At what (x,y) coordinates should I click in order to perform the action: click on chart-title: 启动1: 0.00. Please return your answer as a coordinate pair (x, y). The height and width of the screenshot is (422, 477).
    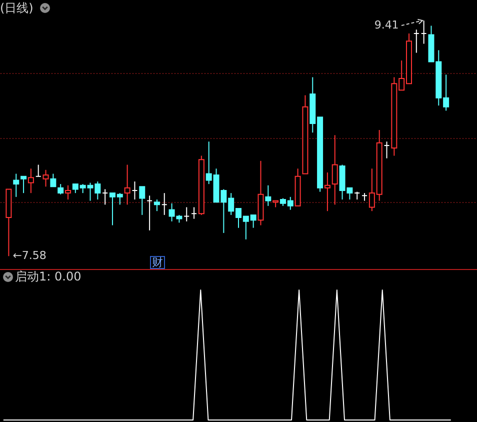
    Looking at the image, I should click on (48, 277).